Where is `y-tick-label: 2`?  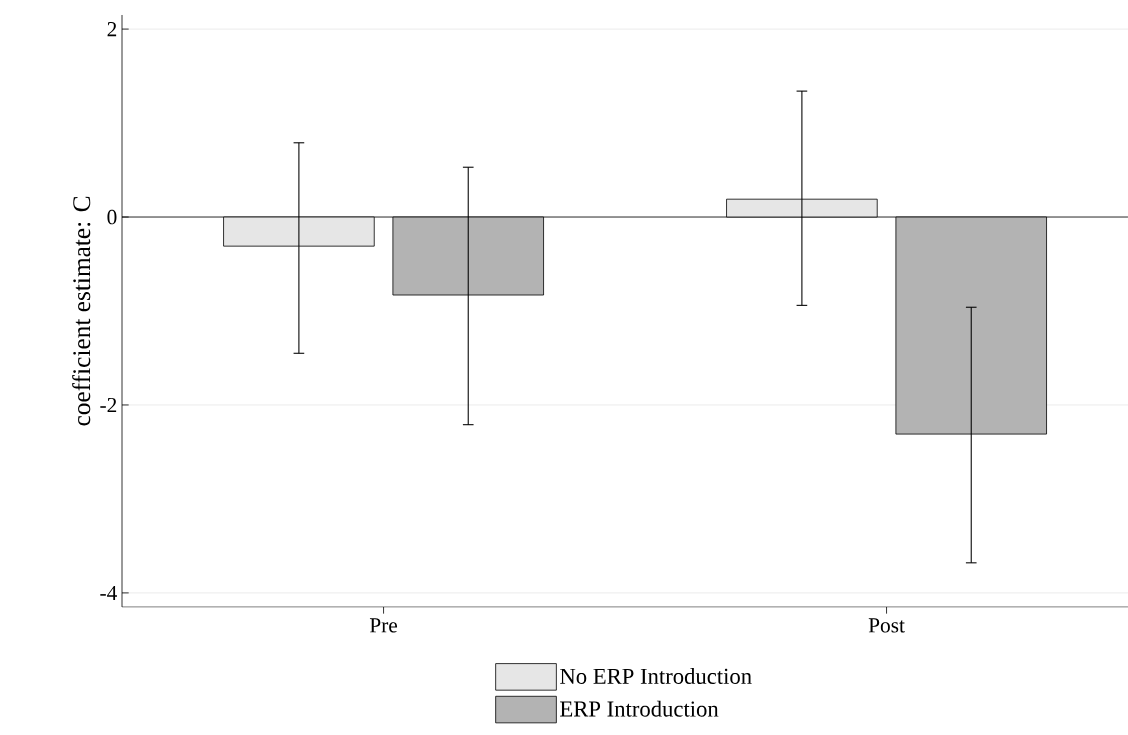 y-tick-label: 2 is located at coordinates (112, 29).